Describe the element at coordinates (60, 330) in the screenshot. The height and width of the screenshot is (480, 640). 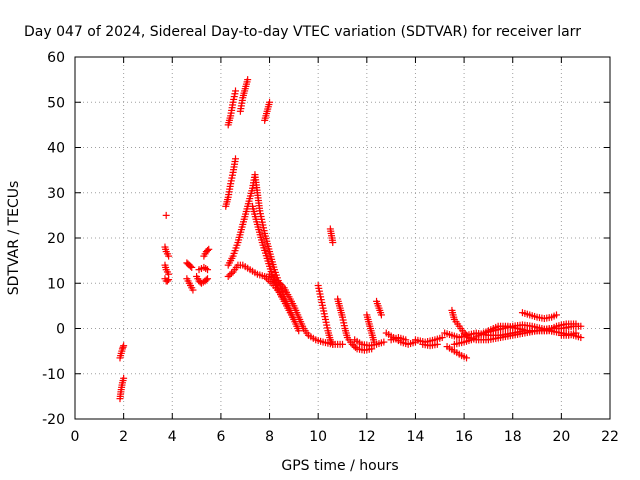
I see `y-tick-label: 0` at that location.